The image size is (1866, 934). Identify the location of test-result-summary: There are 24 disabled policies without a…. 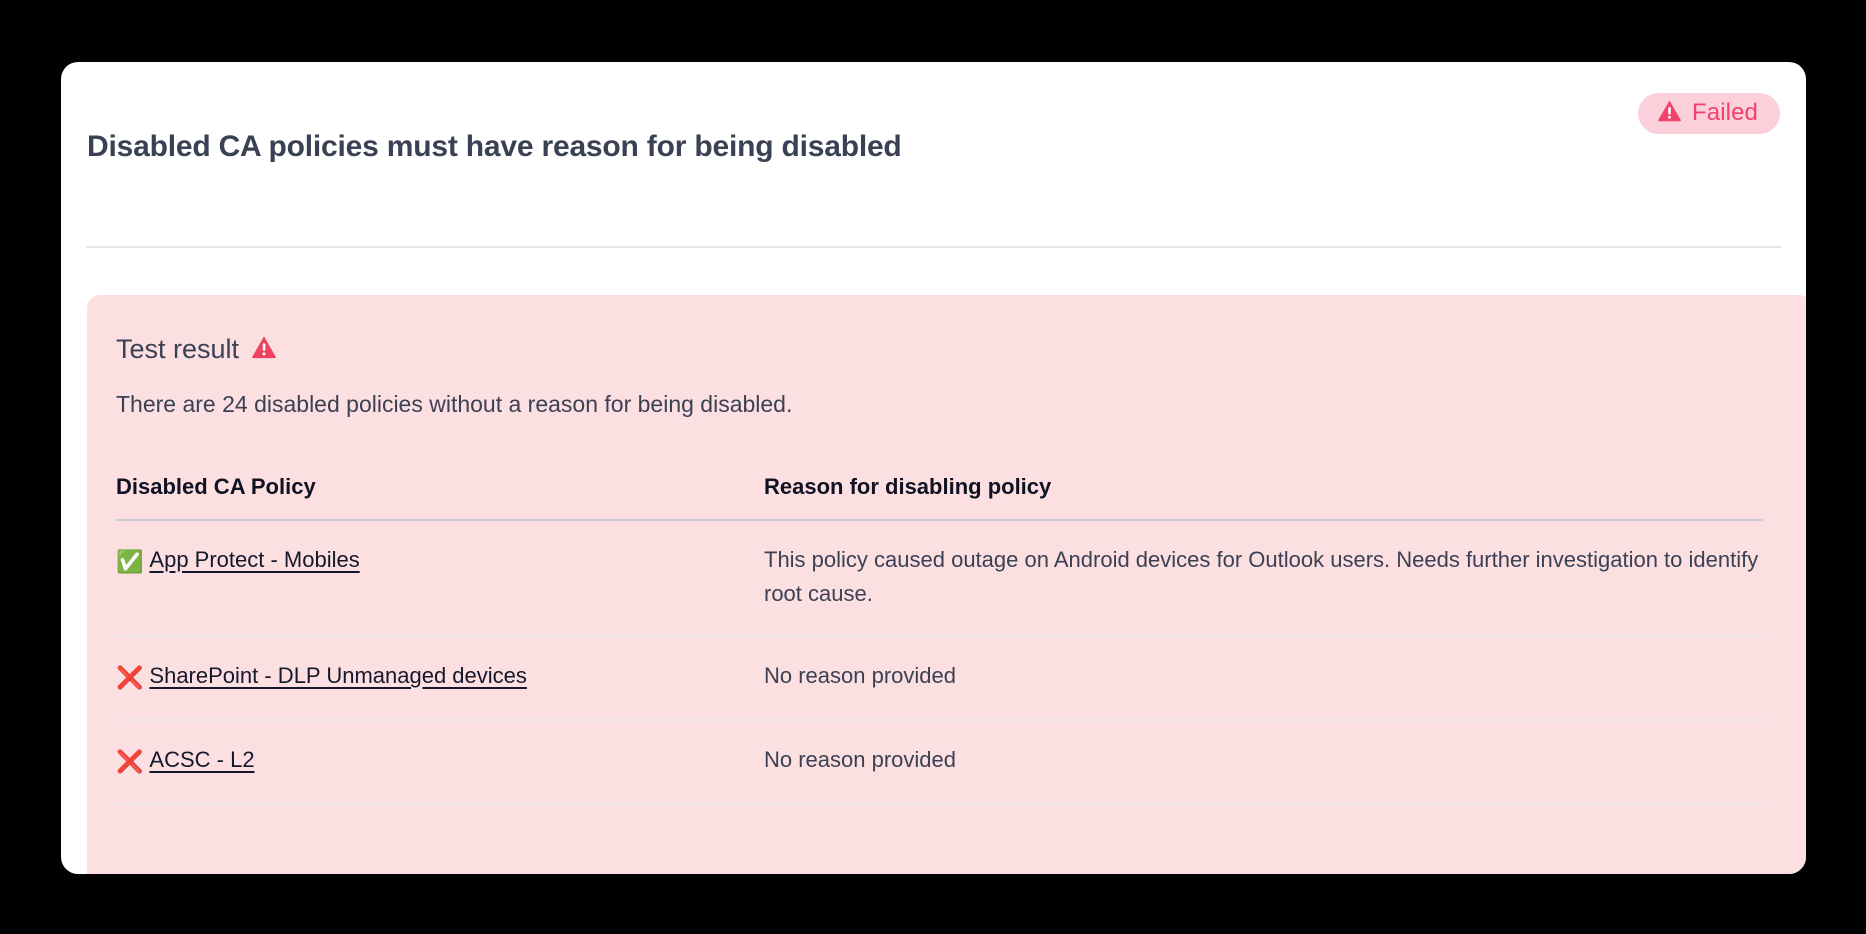
(454, 403).